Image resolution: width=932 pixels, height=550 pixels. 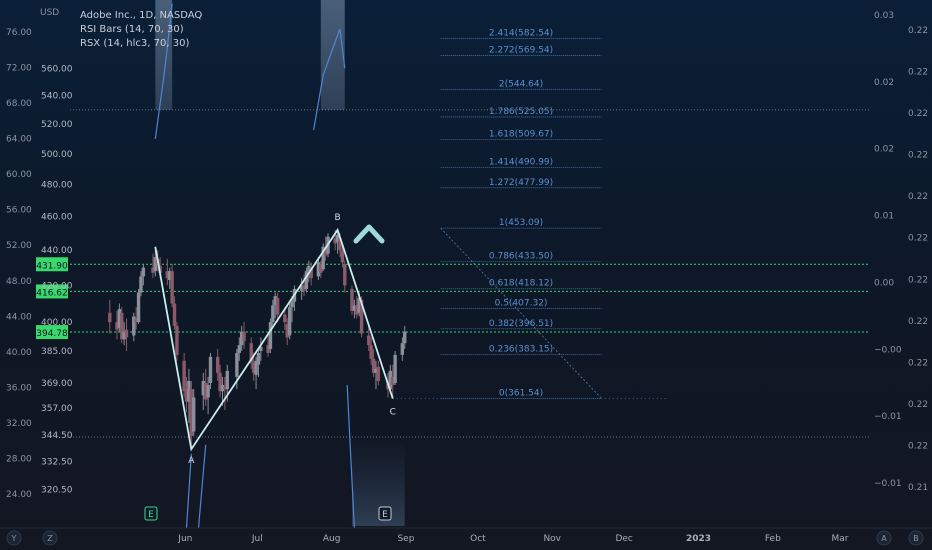 I want to click on x-tick-label: Jun, so click(x=184, y=539).